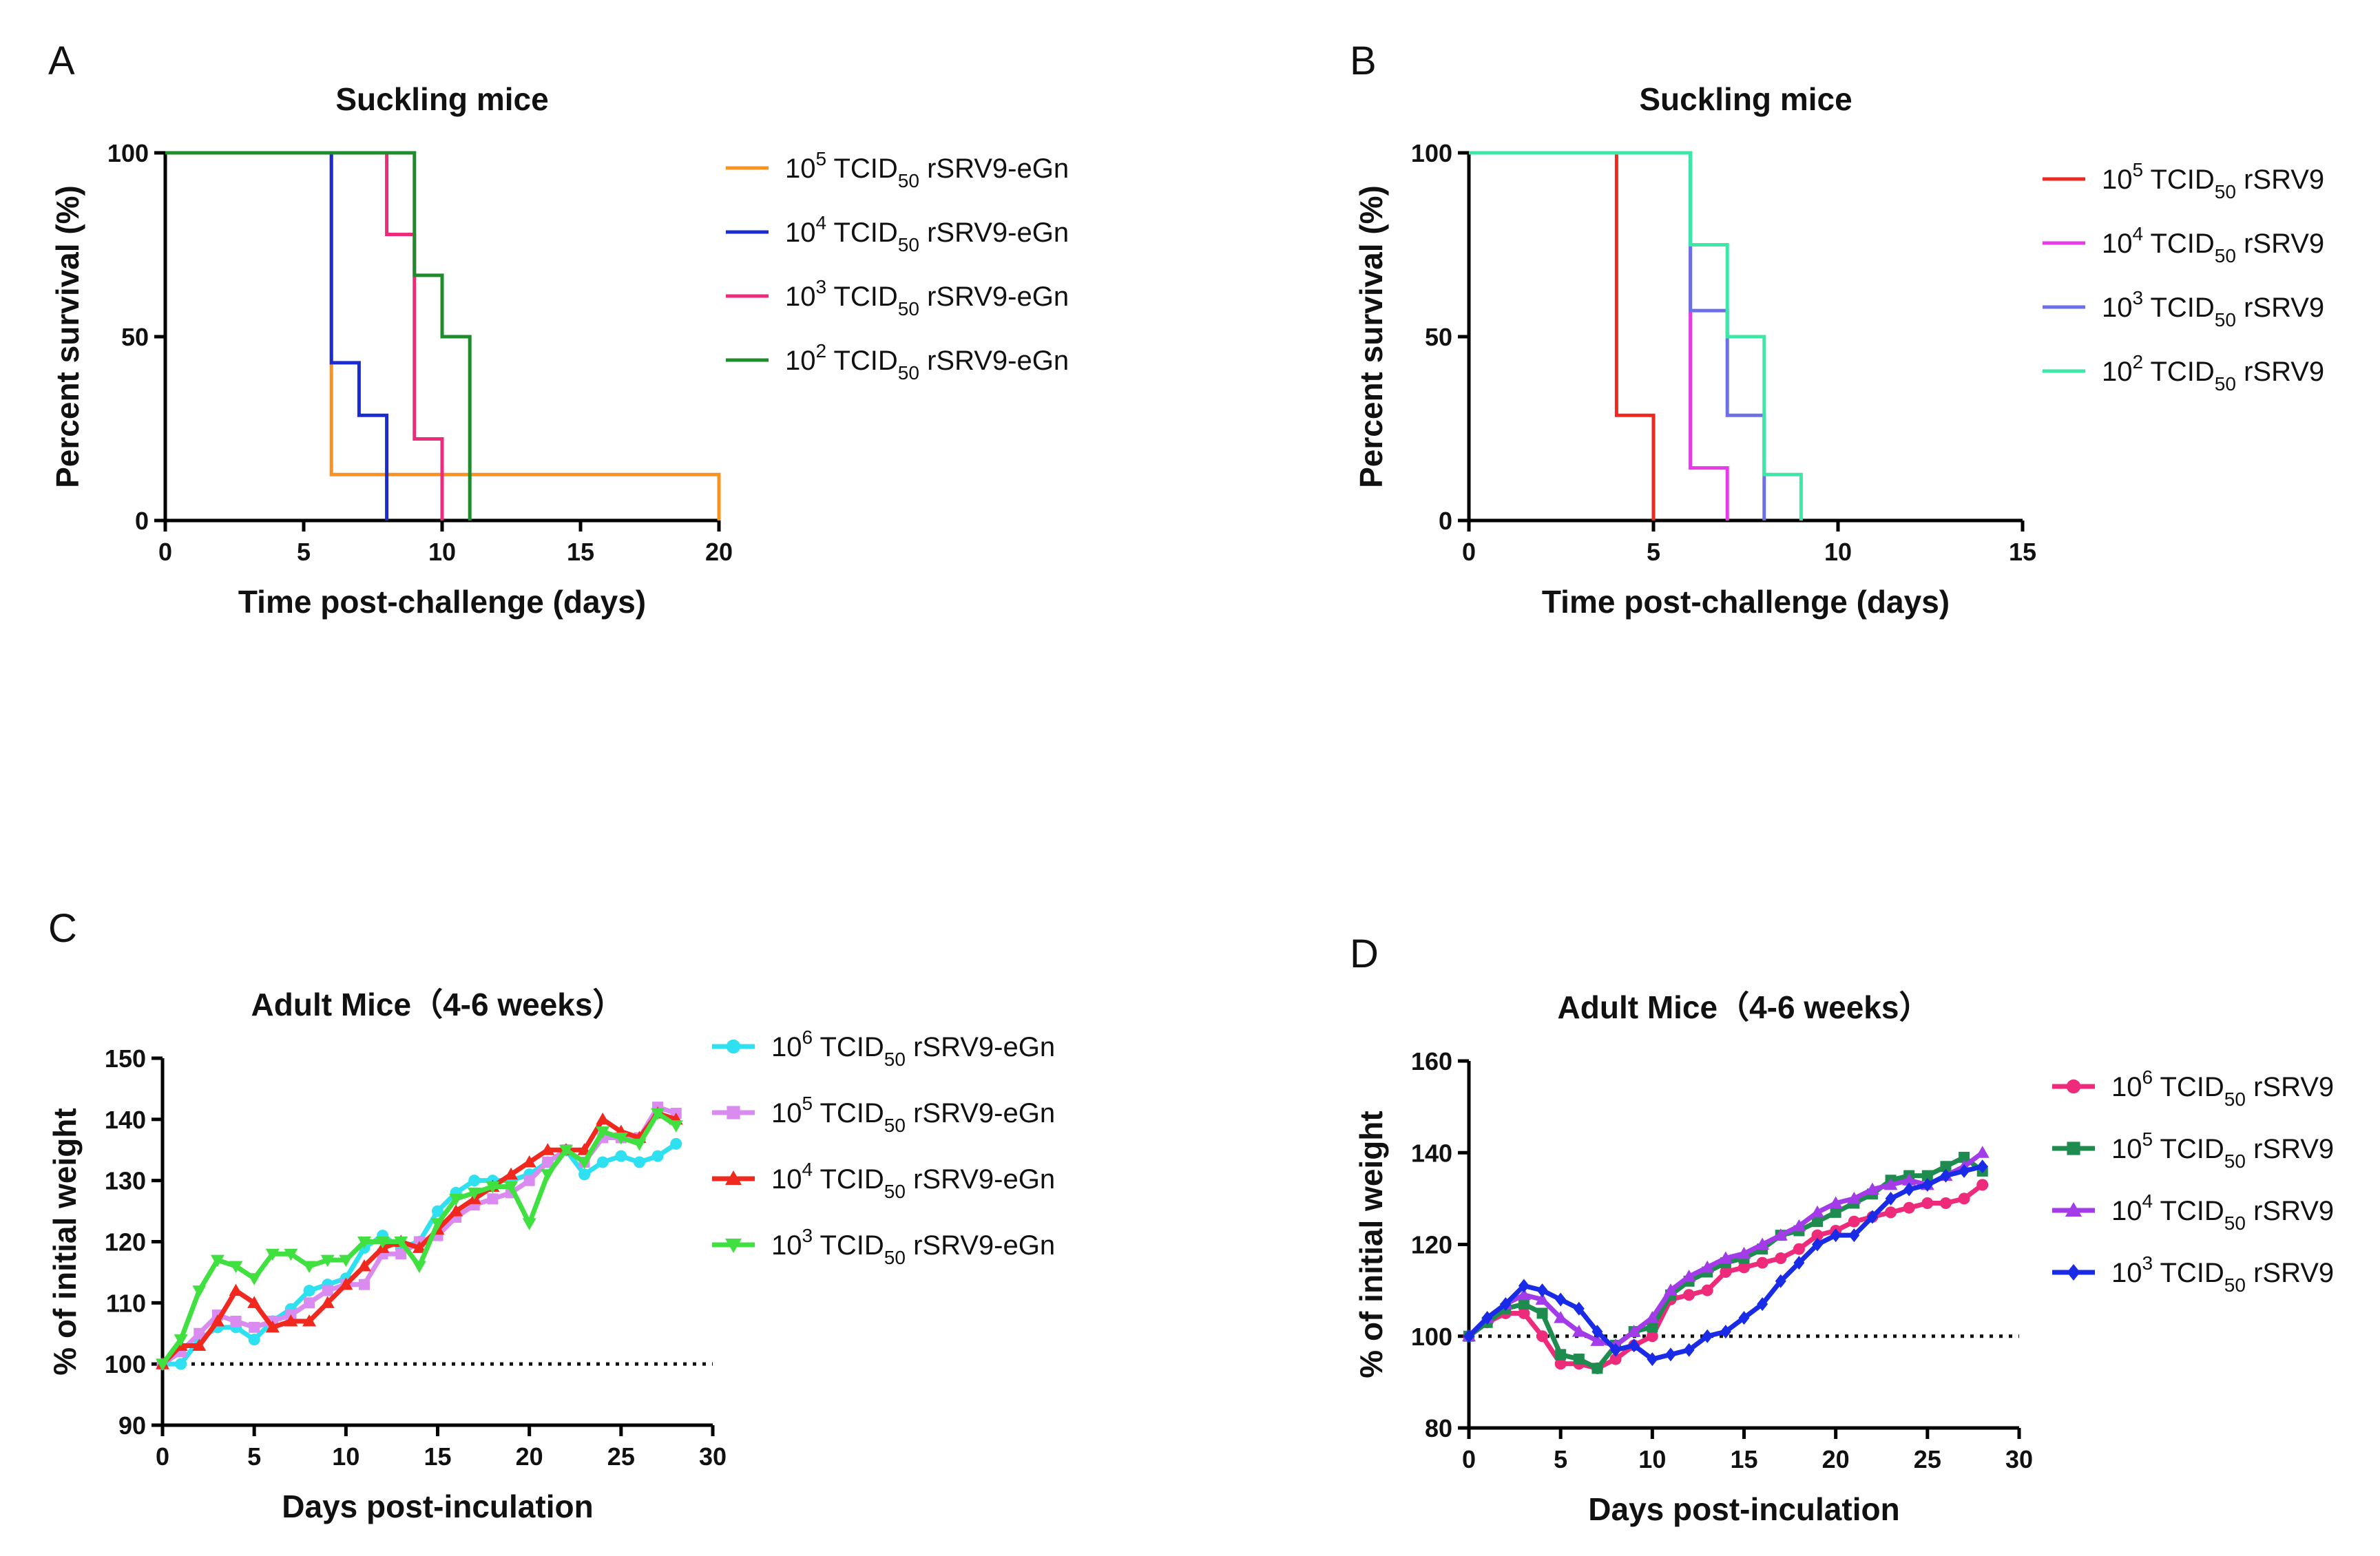  I want to click on y-tick-label: 150, so click(126, 1058).